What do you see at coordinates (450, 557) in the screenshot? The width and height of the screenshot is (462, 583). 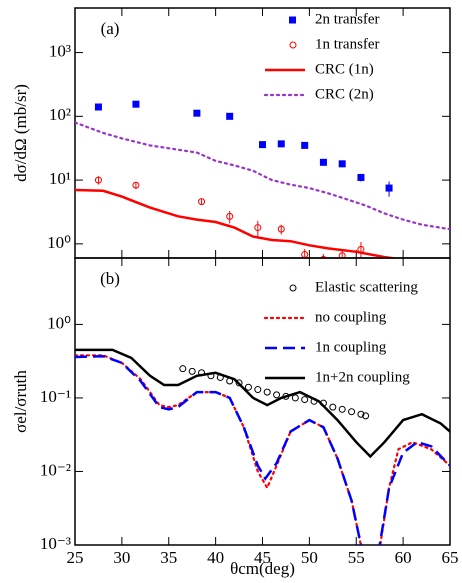 I see `x-tick-label: 65` at bounding box center [450, 557].